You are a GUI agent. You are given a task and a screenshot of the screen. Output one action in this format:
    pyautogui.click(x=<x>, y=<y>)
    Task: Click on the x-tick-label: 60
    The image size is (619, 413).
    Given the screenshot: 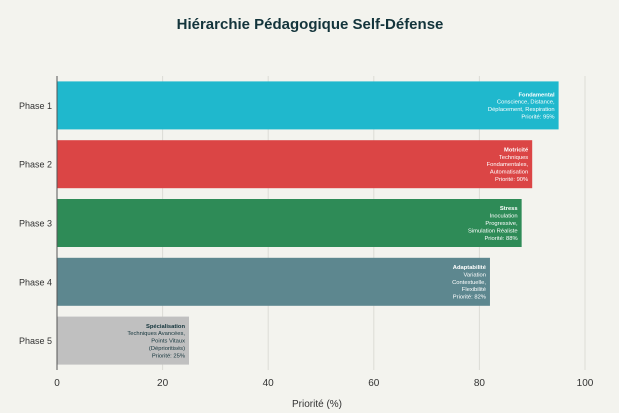 What is the action you would take?
    pyautogui.click(x=374, y=383)
    